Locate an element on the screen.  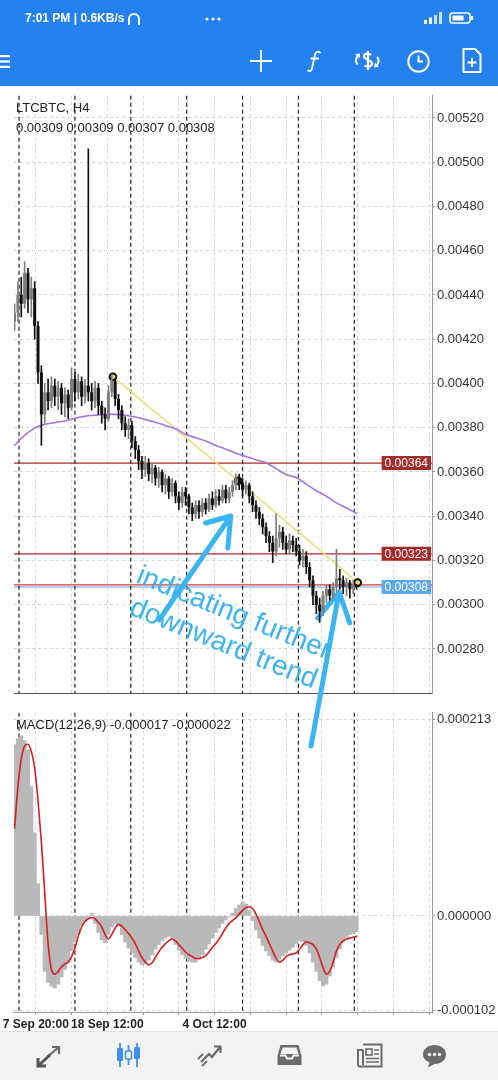
y-tick-label: 0.00320 is located at coordinates (460, 560).